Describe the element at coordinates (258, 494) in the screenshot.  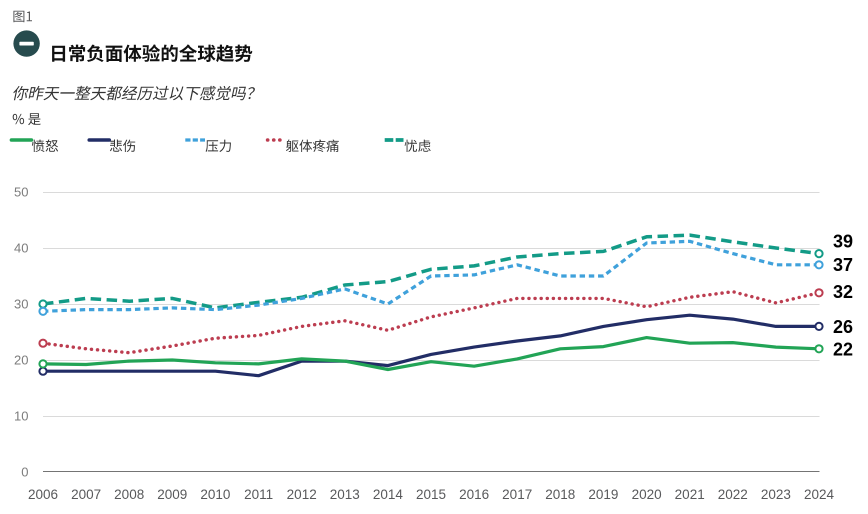
I see `svg-text: 2011` at that location.